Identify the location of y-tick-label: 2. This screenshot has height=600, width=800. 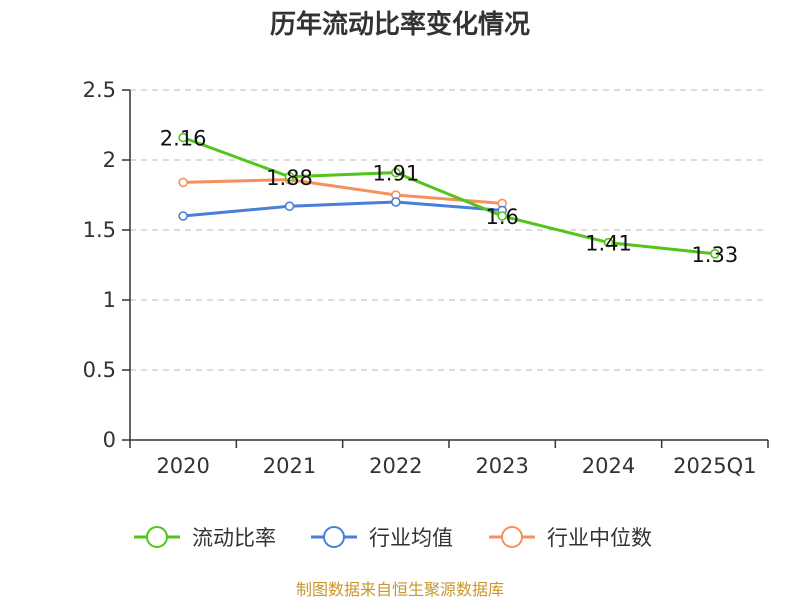
(109, 160).